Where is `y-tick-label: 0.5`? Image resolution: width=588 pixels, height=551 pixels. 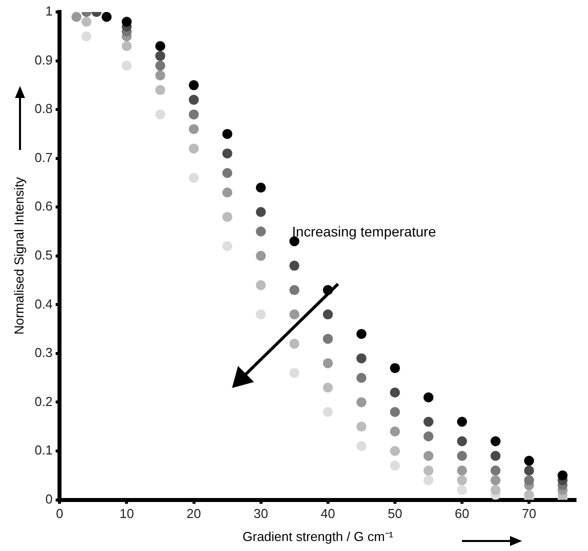 y-tick-label: 0.5 is located at coordinates (43, 254).